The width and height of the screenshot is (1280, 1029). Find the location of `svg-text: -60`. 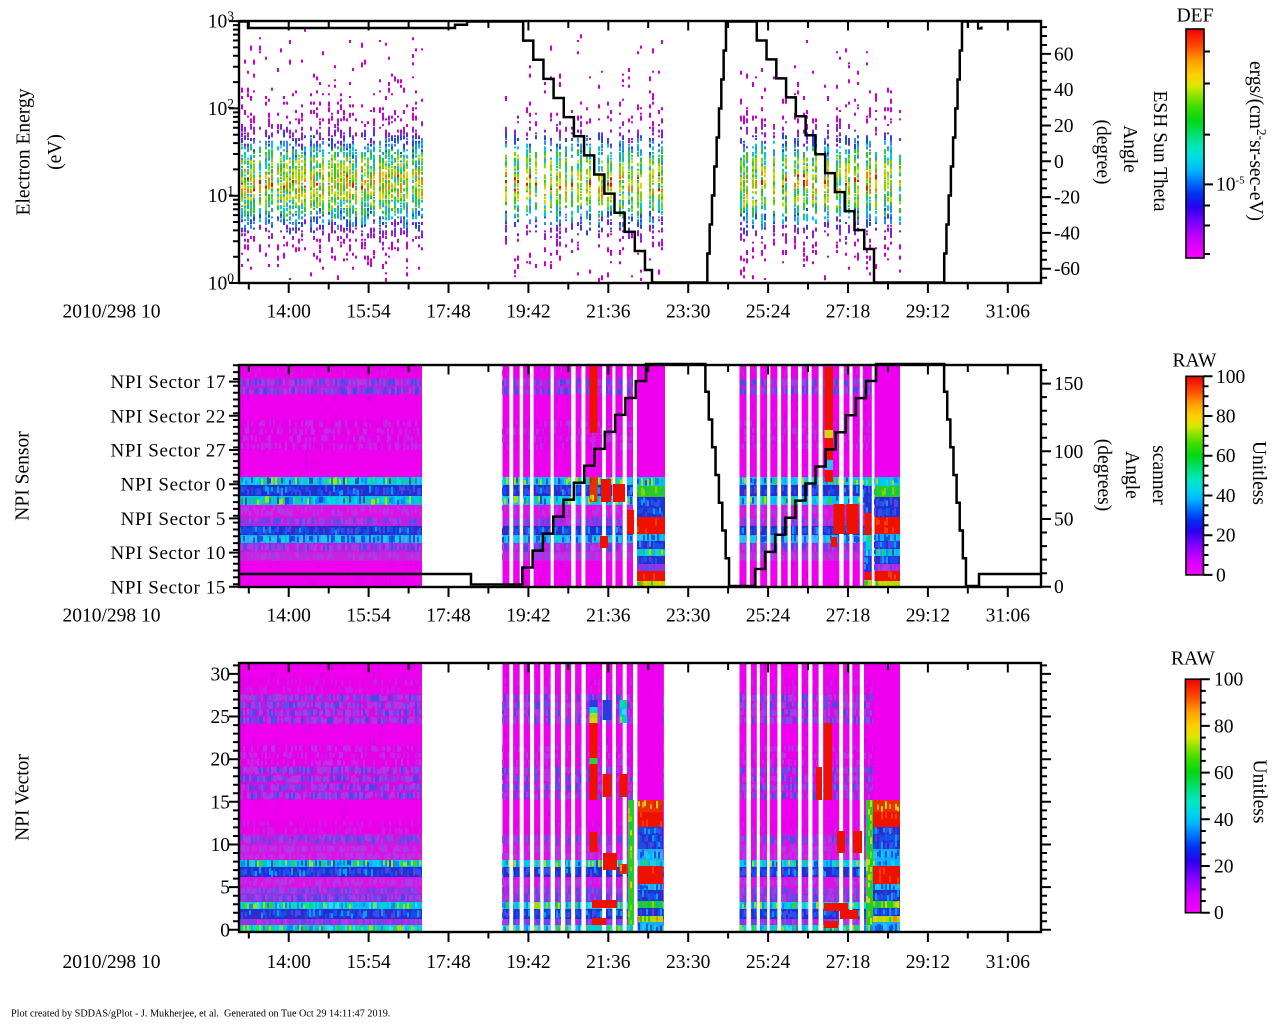

svg-text: -60 is located at coordinates (1067, 269).